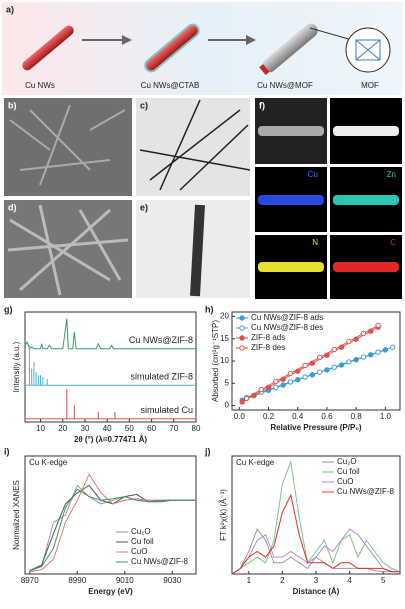 The image size is (405, 609). What do you see at coordinates (386, 416) in the screenshot?
I see `x-tick-label: 1.0` at bounding box center [386, 416].